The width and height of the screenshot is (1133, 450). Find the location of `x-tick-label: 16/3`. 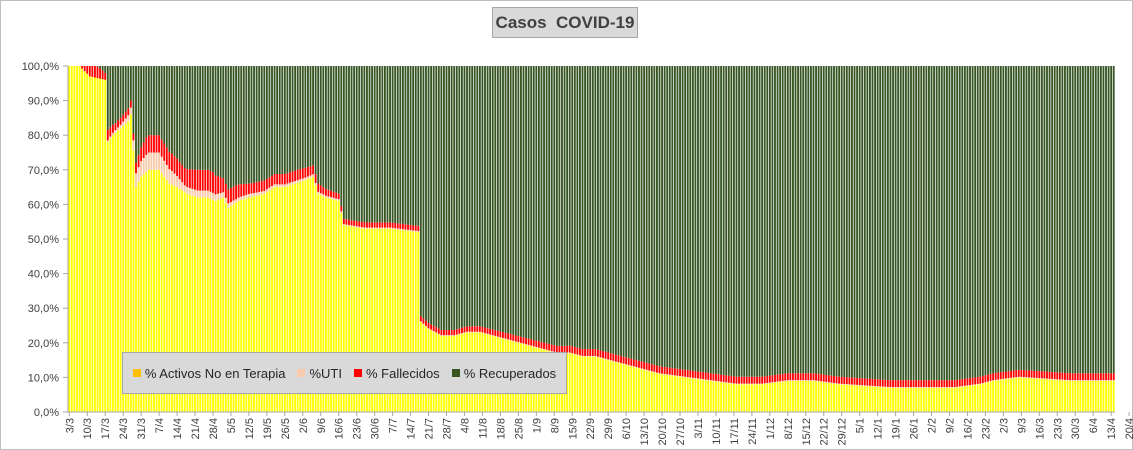

x-tick-label: 16/3 is located at coordinates (1040, 428).